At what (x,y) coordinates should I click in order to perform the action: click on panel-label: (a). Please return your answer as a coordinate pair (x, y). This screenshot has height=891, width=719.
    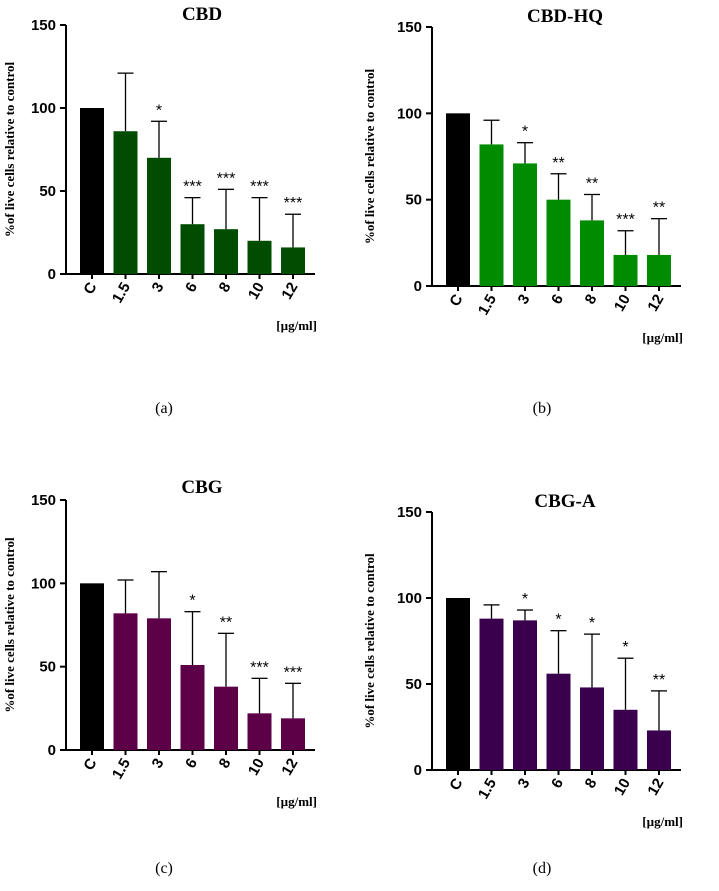
    Looking at the image, I should click on (164, 408).